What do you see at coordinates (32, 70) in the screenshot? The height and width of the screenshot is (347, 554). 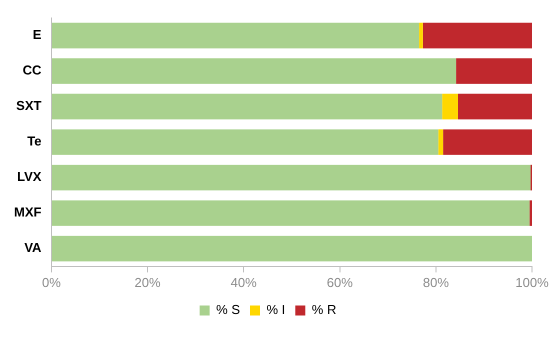 I see `y-tick-label: CC` at bounding box center [32, 70].